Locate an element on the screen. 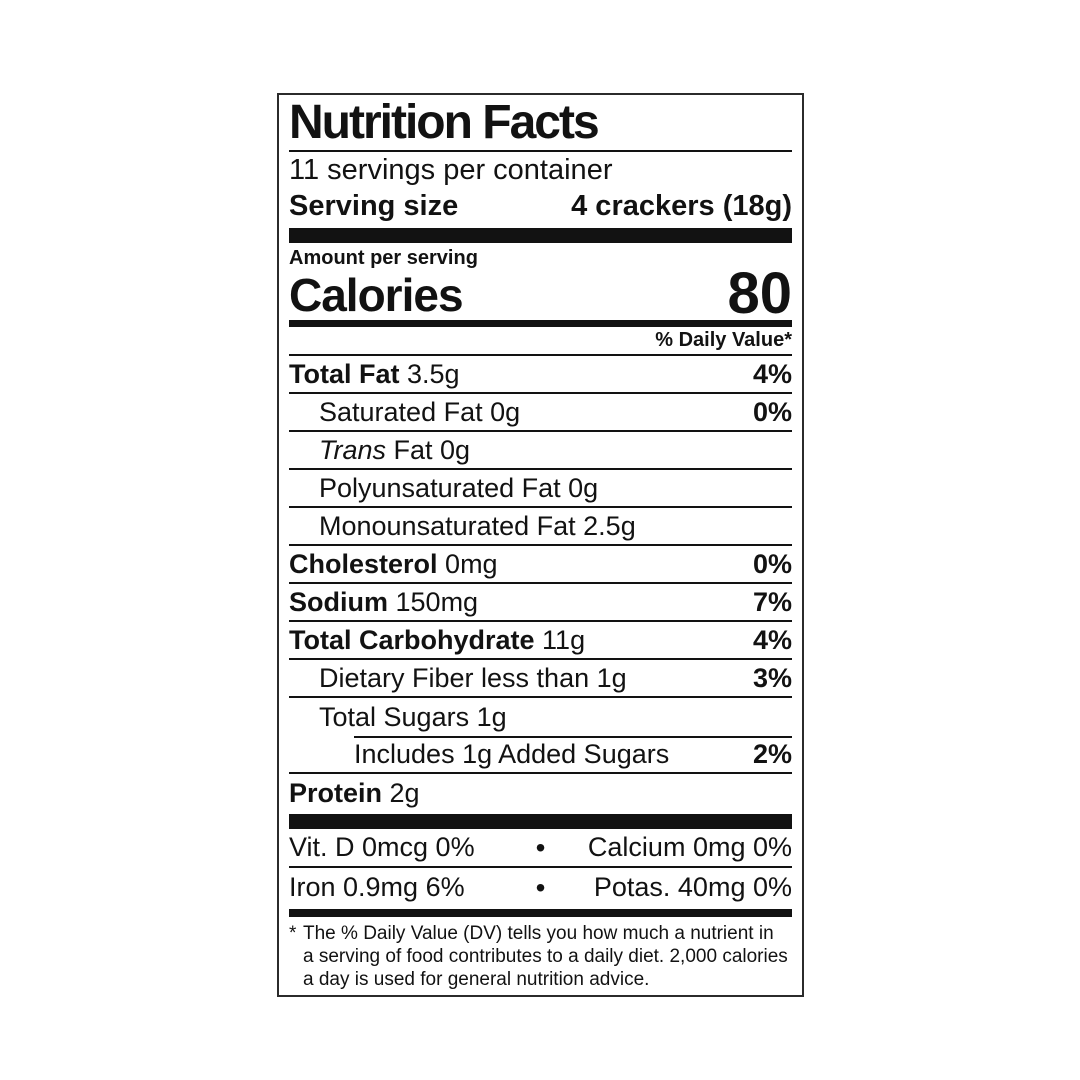 The image size is (1080, 1080). nutrient-name: Dietary Fiber less than 1g is located at coordinates (473, 677).